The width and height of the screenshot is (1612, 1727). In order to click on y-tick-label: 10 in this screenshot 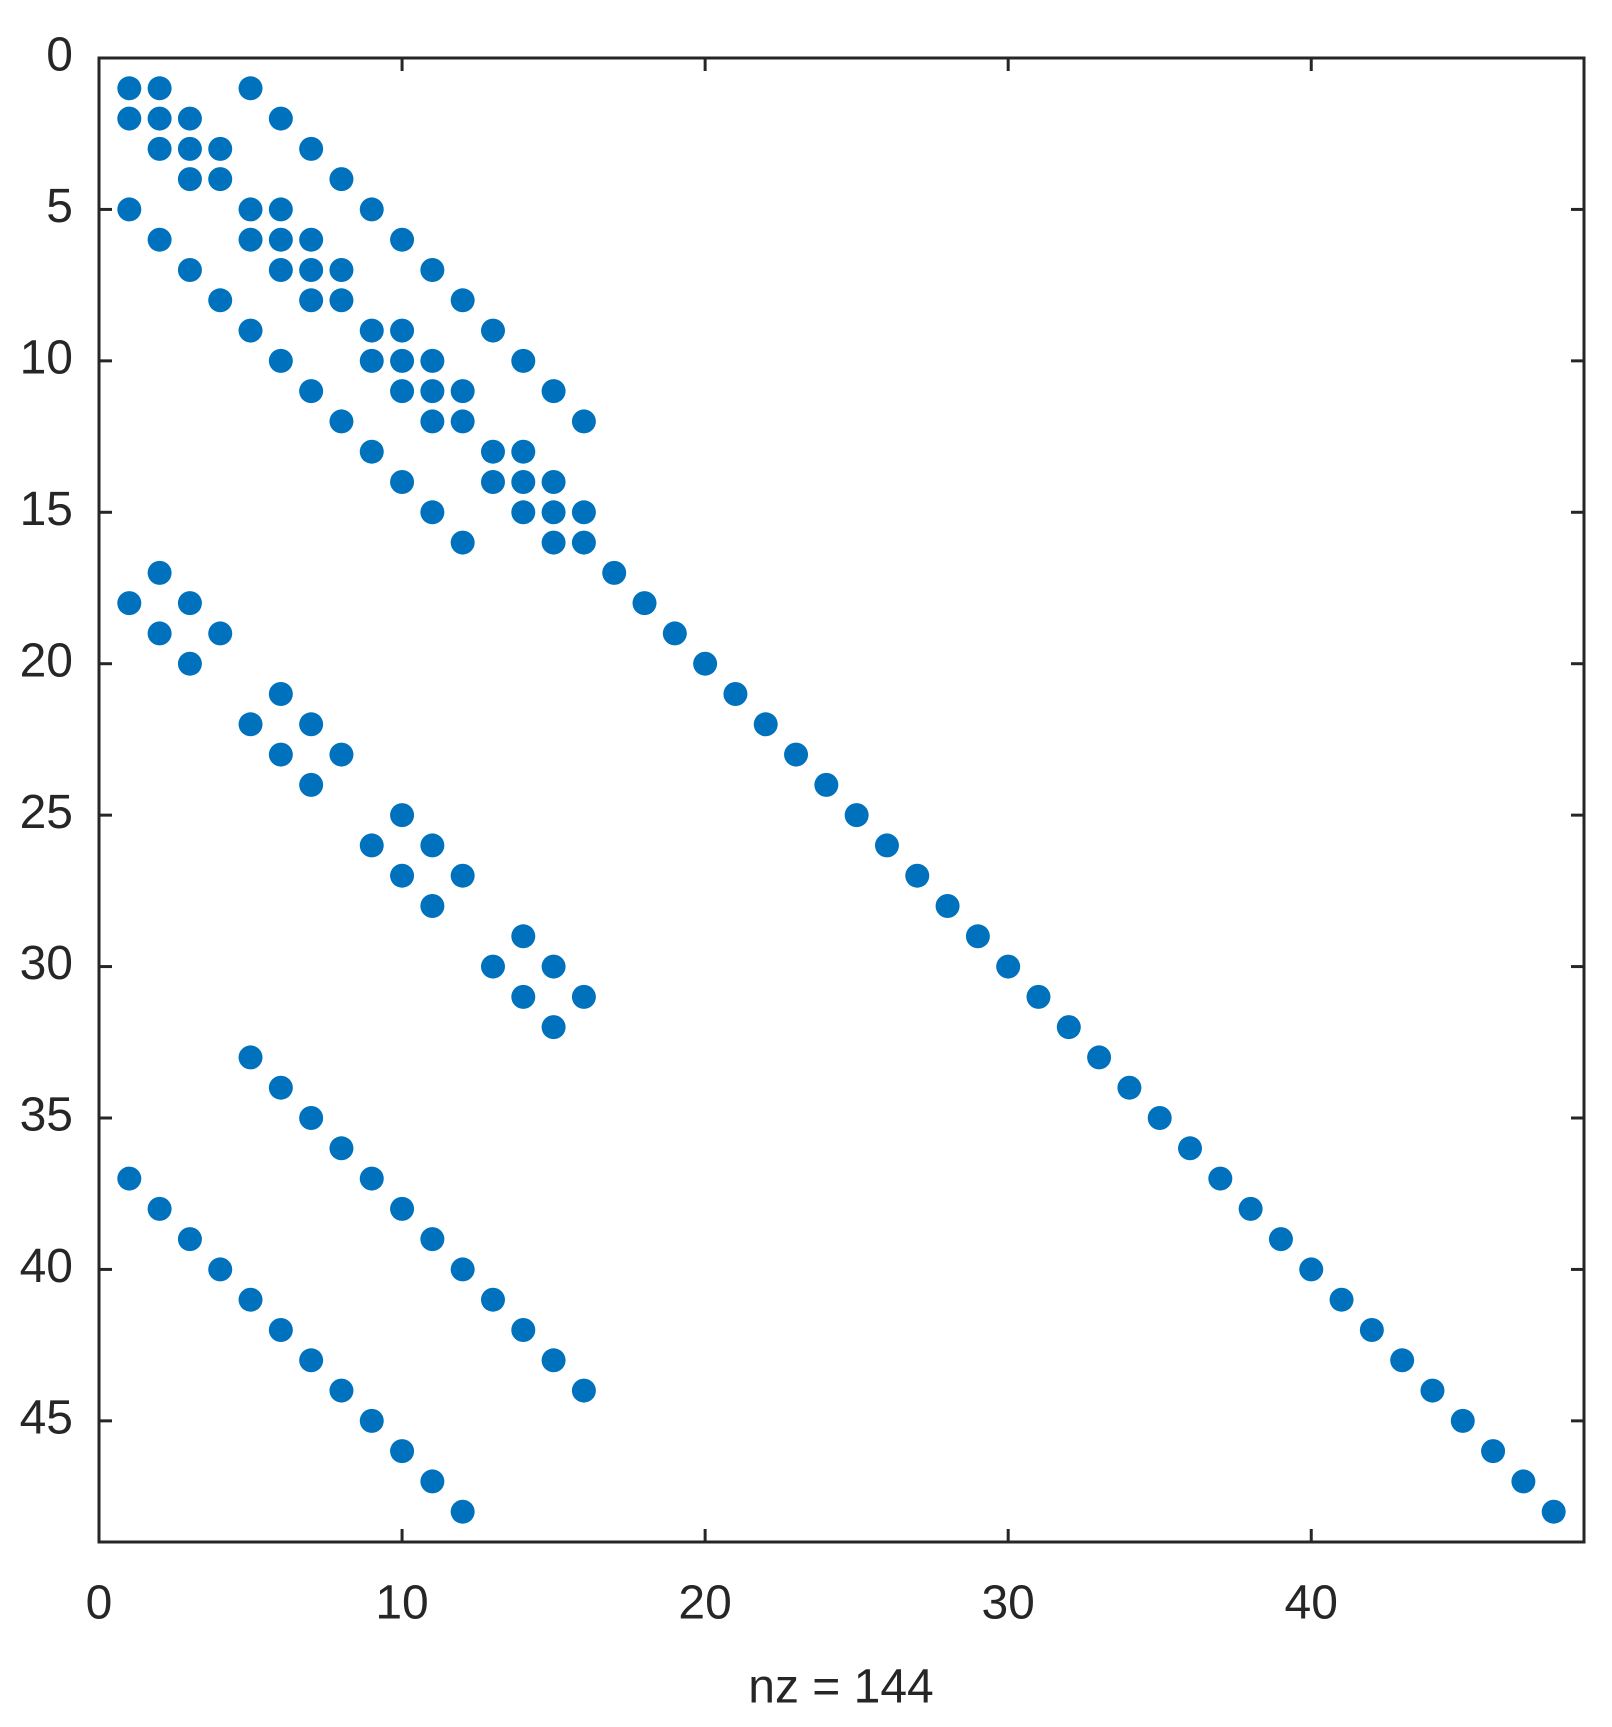, I will do `click(46, 358)`.